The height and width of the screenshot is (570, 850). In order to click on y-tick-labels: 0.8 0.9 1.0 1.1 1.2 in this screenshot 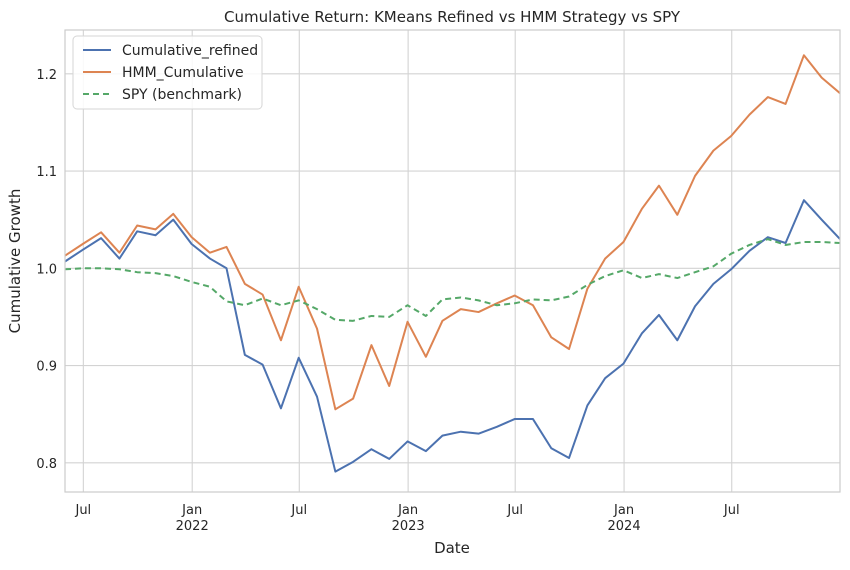, I will do `click(46, 270)`.